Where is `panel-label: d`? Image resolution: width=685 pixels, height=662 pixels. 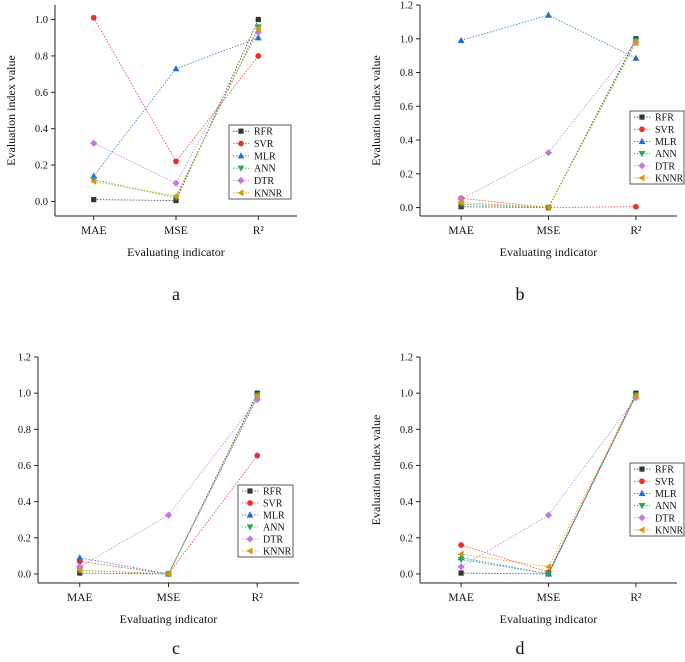
panel-label: d is located at coordinates (520, 647).